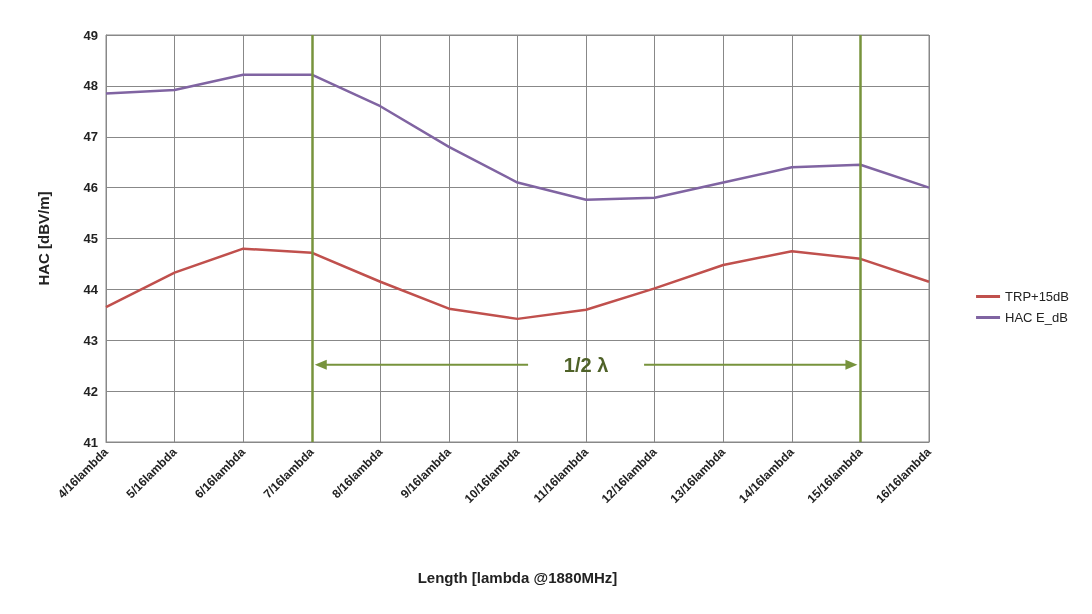  Describe the element at coordinates (90, 391) in the screenshot. I see `y-tick-label: 42` at that location.